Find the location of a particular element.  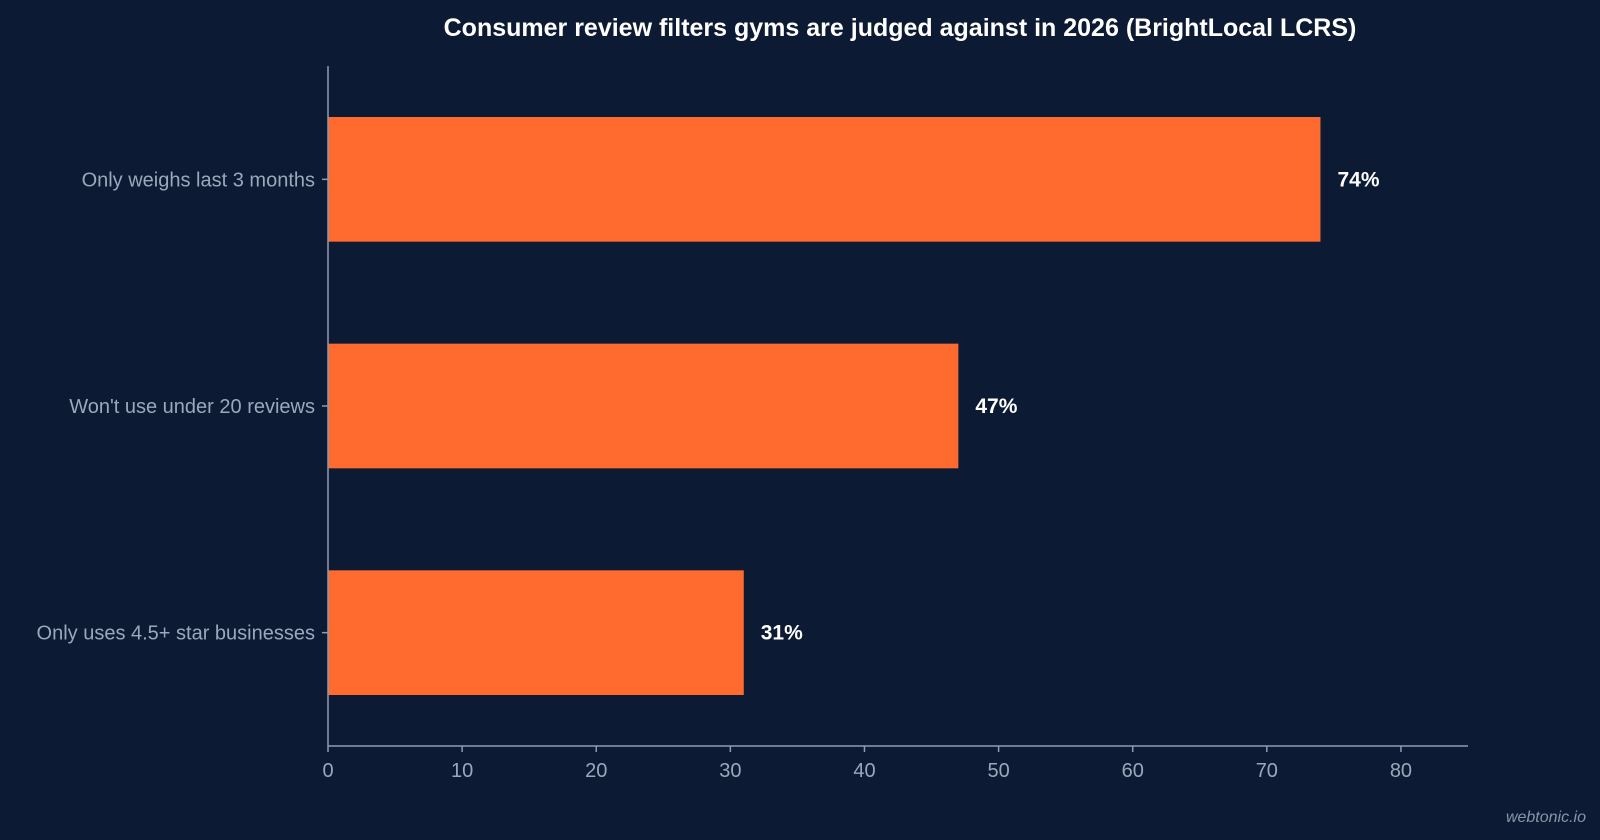

x-tick-label: 50 is located at coordinates (998, 771).